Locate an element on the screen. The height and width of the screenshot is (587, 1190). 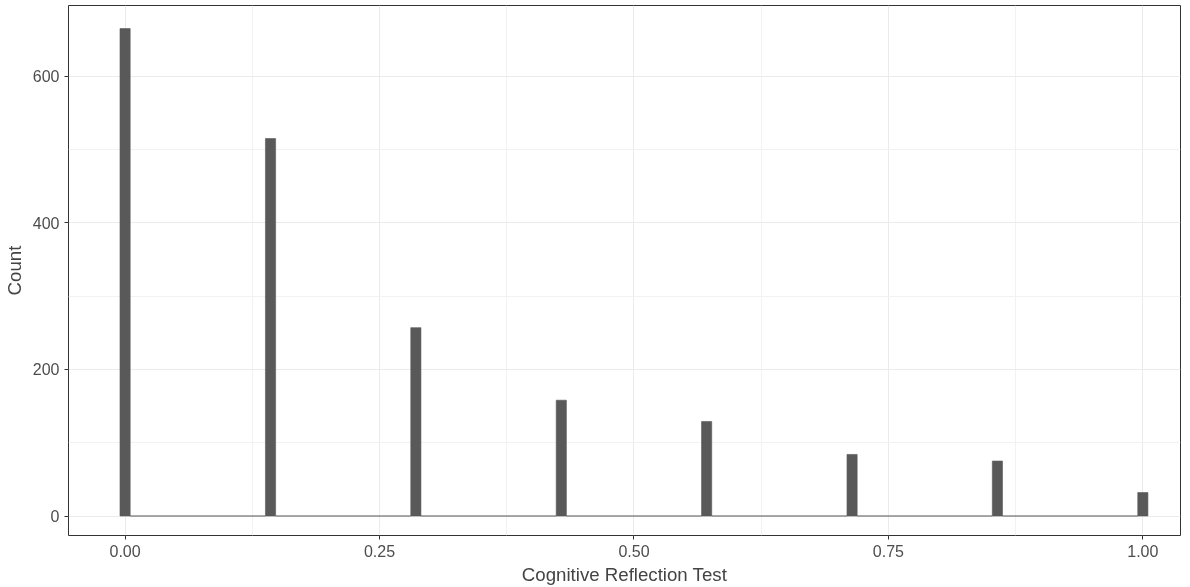
y-tick-label: 0 is located at coordinates (55, 516).